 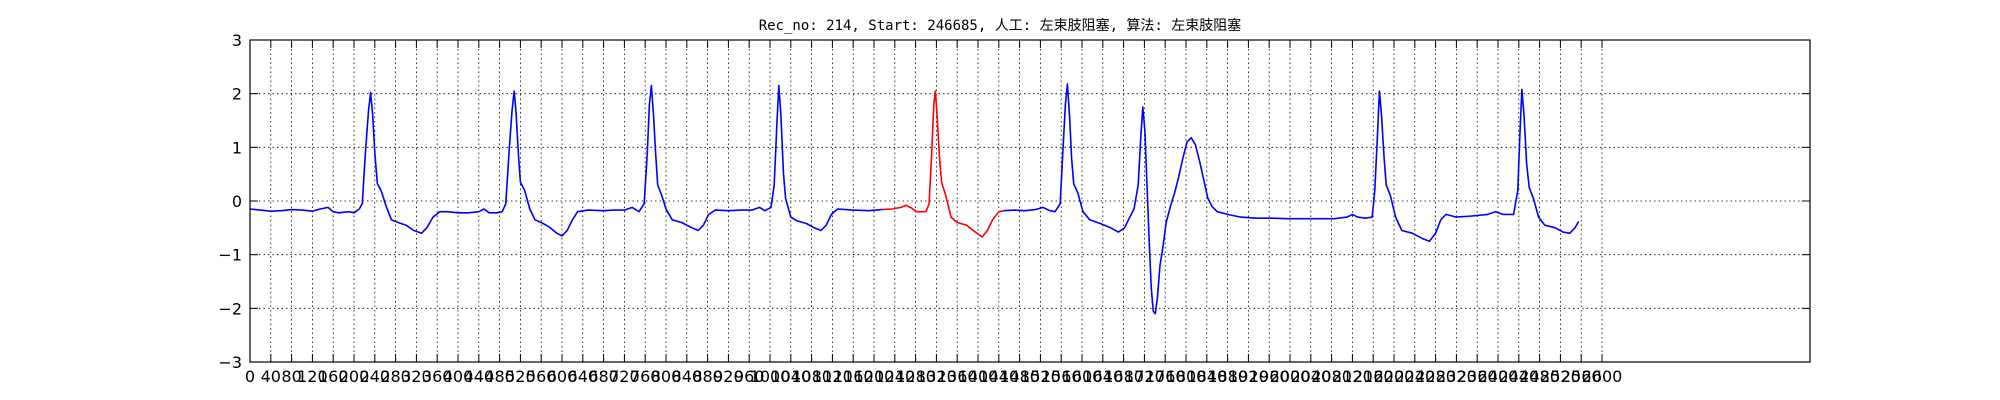 I want to click on x-tick-label: 1400, so click(x=978, y=376).